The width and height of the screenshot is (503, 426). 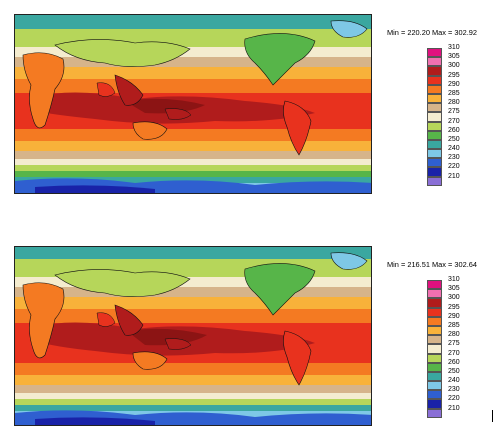 I want to click on max-value-top: Max = 302.92, so click(x=454, y=32).